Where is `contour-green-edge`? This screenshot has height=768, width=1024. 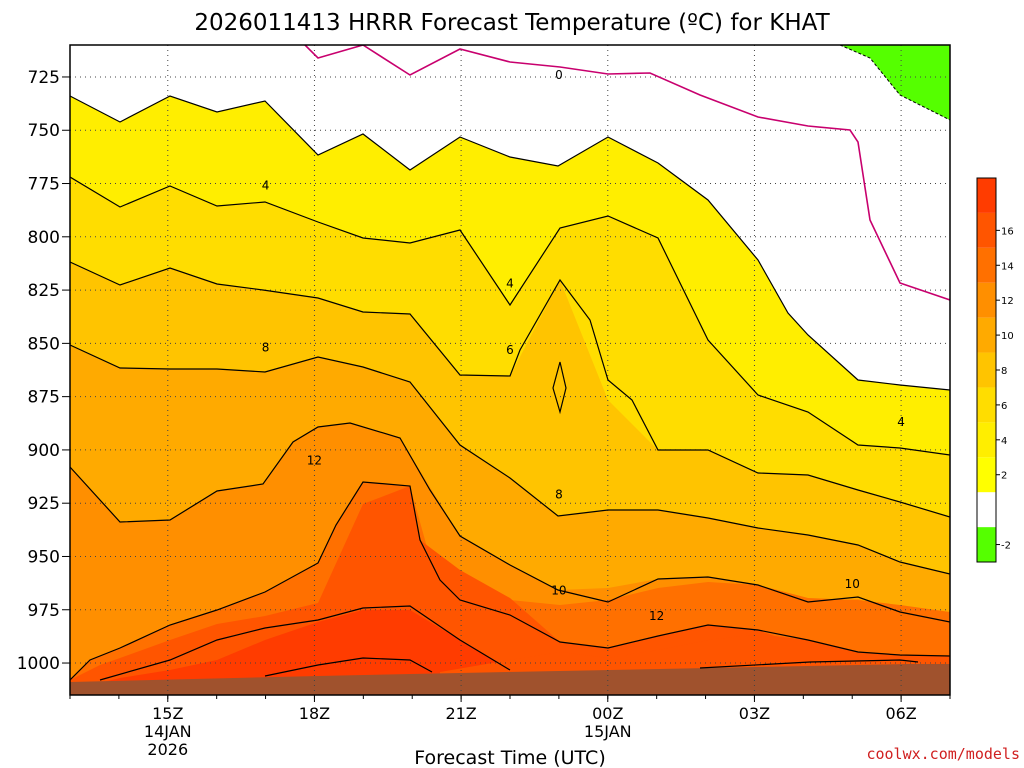
contour-green-edge is located at coordinates (894, 83).